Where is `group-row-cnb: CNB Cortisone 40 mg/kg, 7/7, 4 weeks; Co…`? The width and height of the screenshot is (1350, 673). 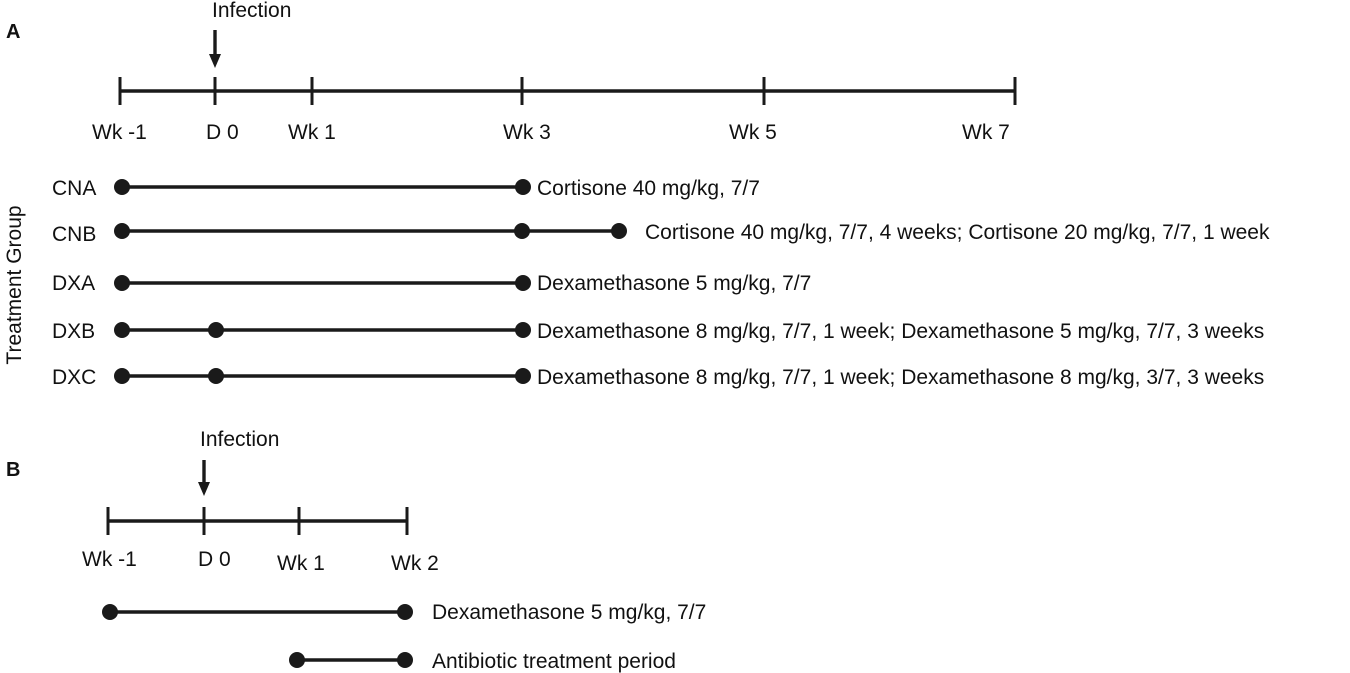
group-row-cnb: CNB Cortisone 40 mg/kg, 7/7, 4 weeks; Co… is located at coordinates (661, 233).